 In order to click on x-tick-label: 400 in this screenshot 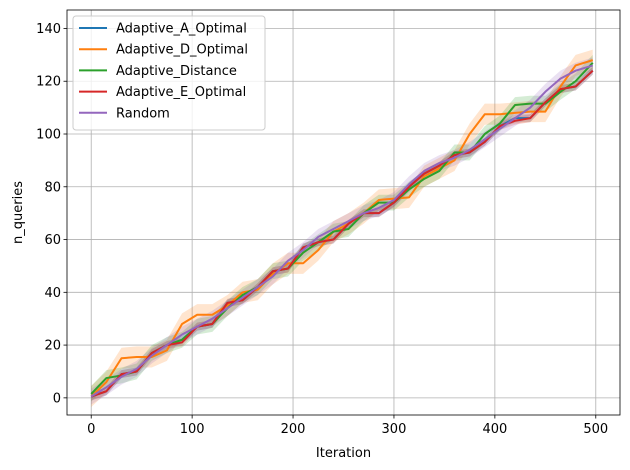, I will do `click(494, 429)`.